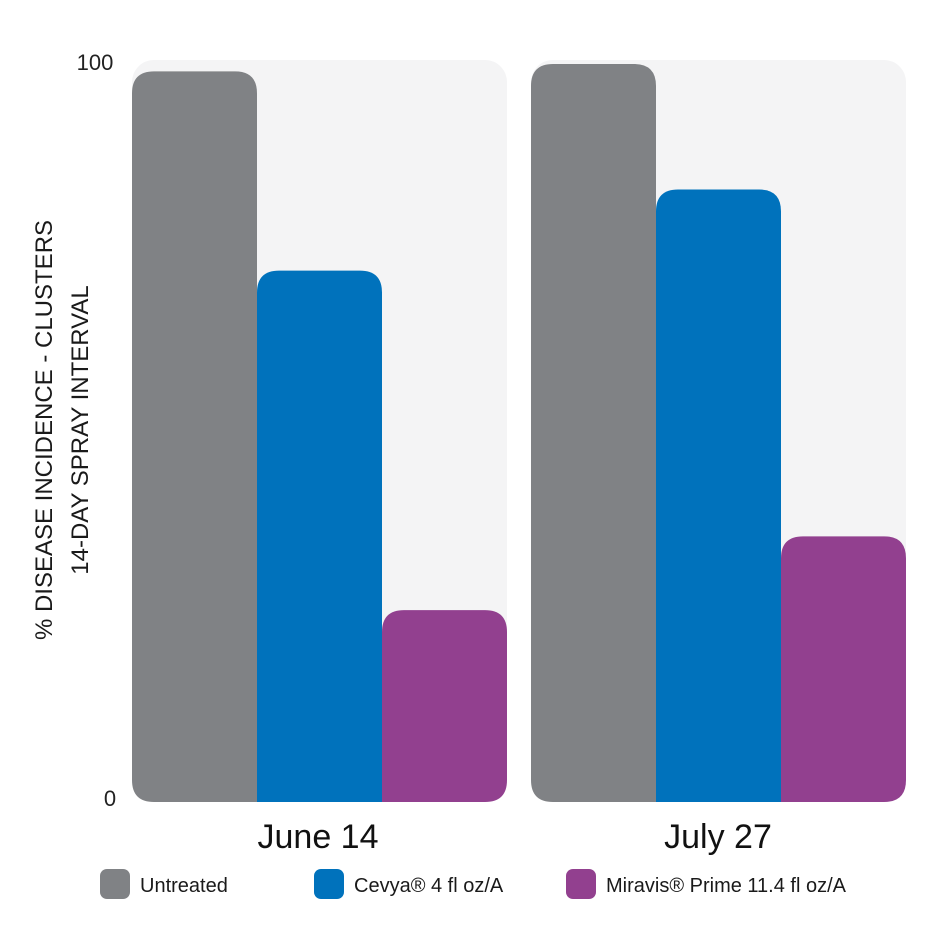 Image resolution: width=928 pixels, height=928 pixels. What do you see at coordinates (95, 62) in the screenshot?
I see `y-tick-label-max: 100` at bounding box center [95, 62].